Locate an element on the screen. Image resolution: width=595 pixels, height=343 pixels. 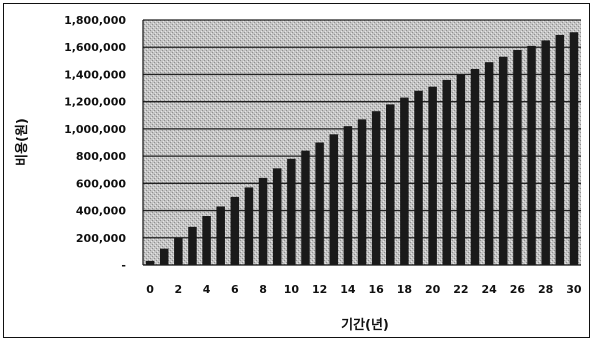
x-axis-ticks: 0 2 4 6 8 10 12 14 16 18 20 22 24 26 28 30 is located at coordinates (364, 289).